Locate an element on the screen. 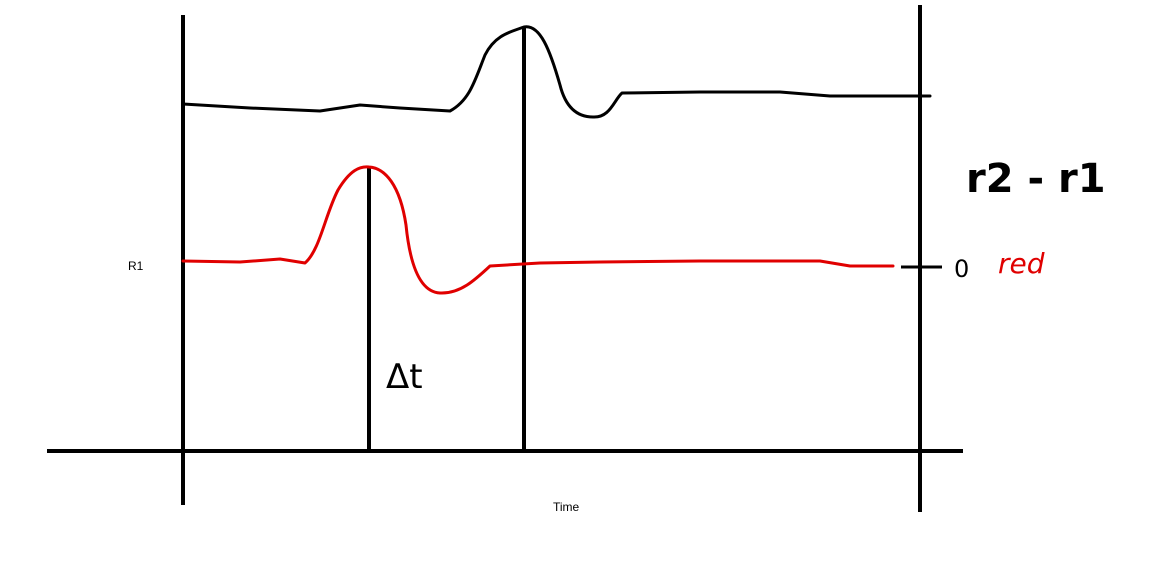 The width and height of the screenshot is (1167, 576). red-signal-curve is located at coordinates (538, 230).